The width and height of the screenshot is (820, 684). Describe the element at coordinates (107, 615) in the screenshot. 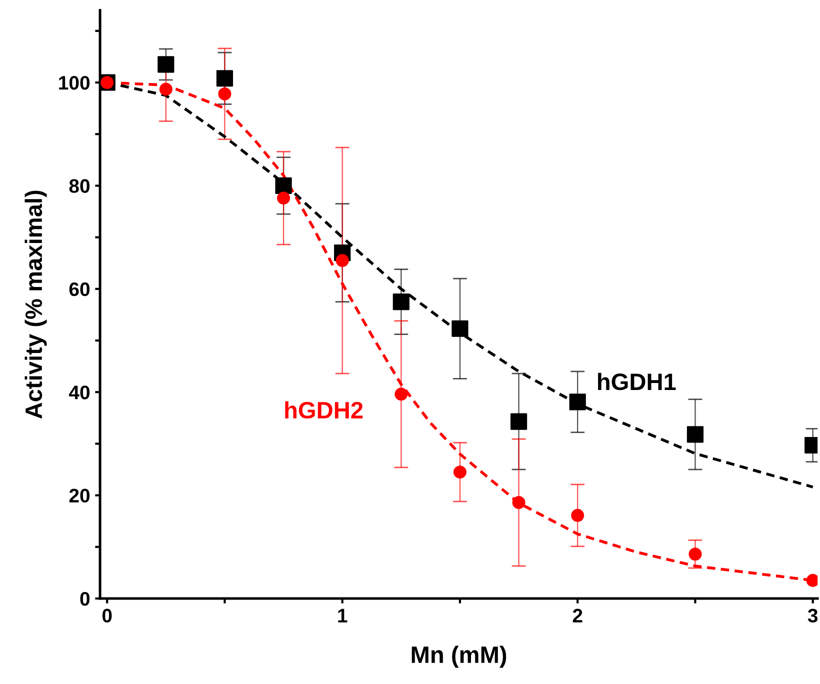

I see `x-tick-label: 0` at that location.